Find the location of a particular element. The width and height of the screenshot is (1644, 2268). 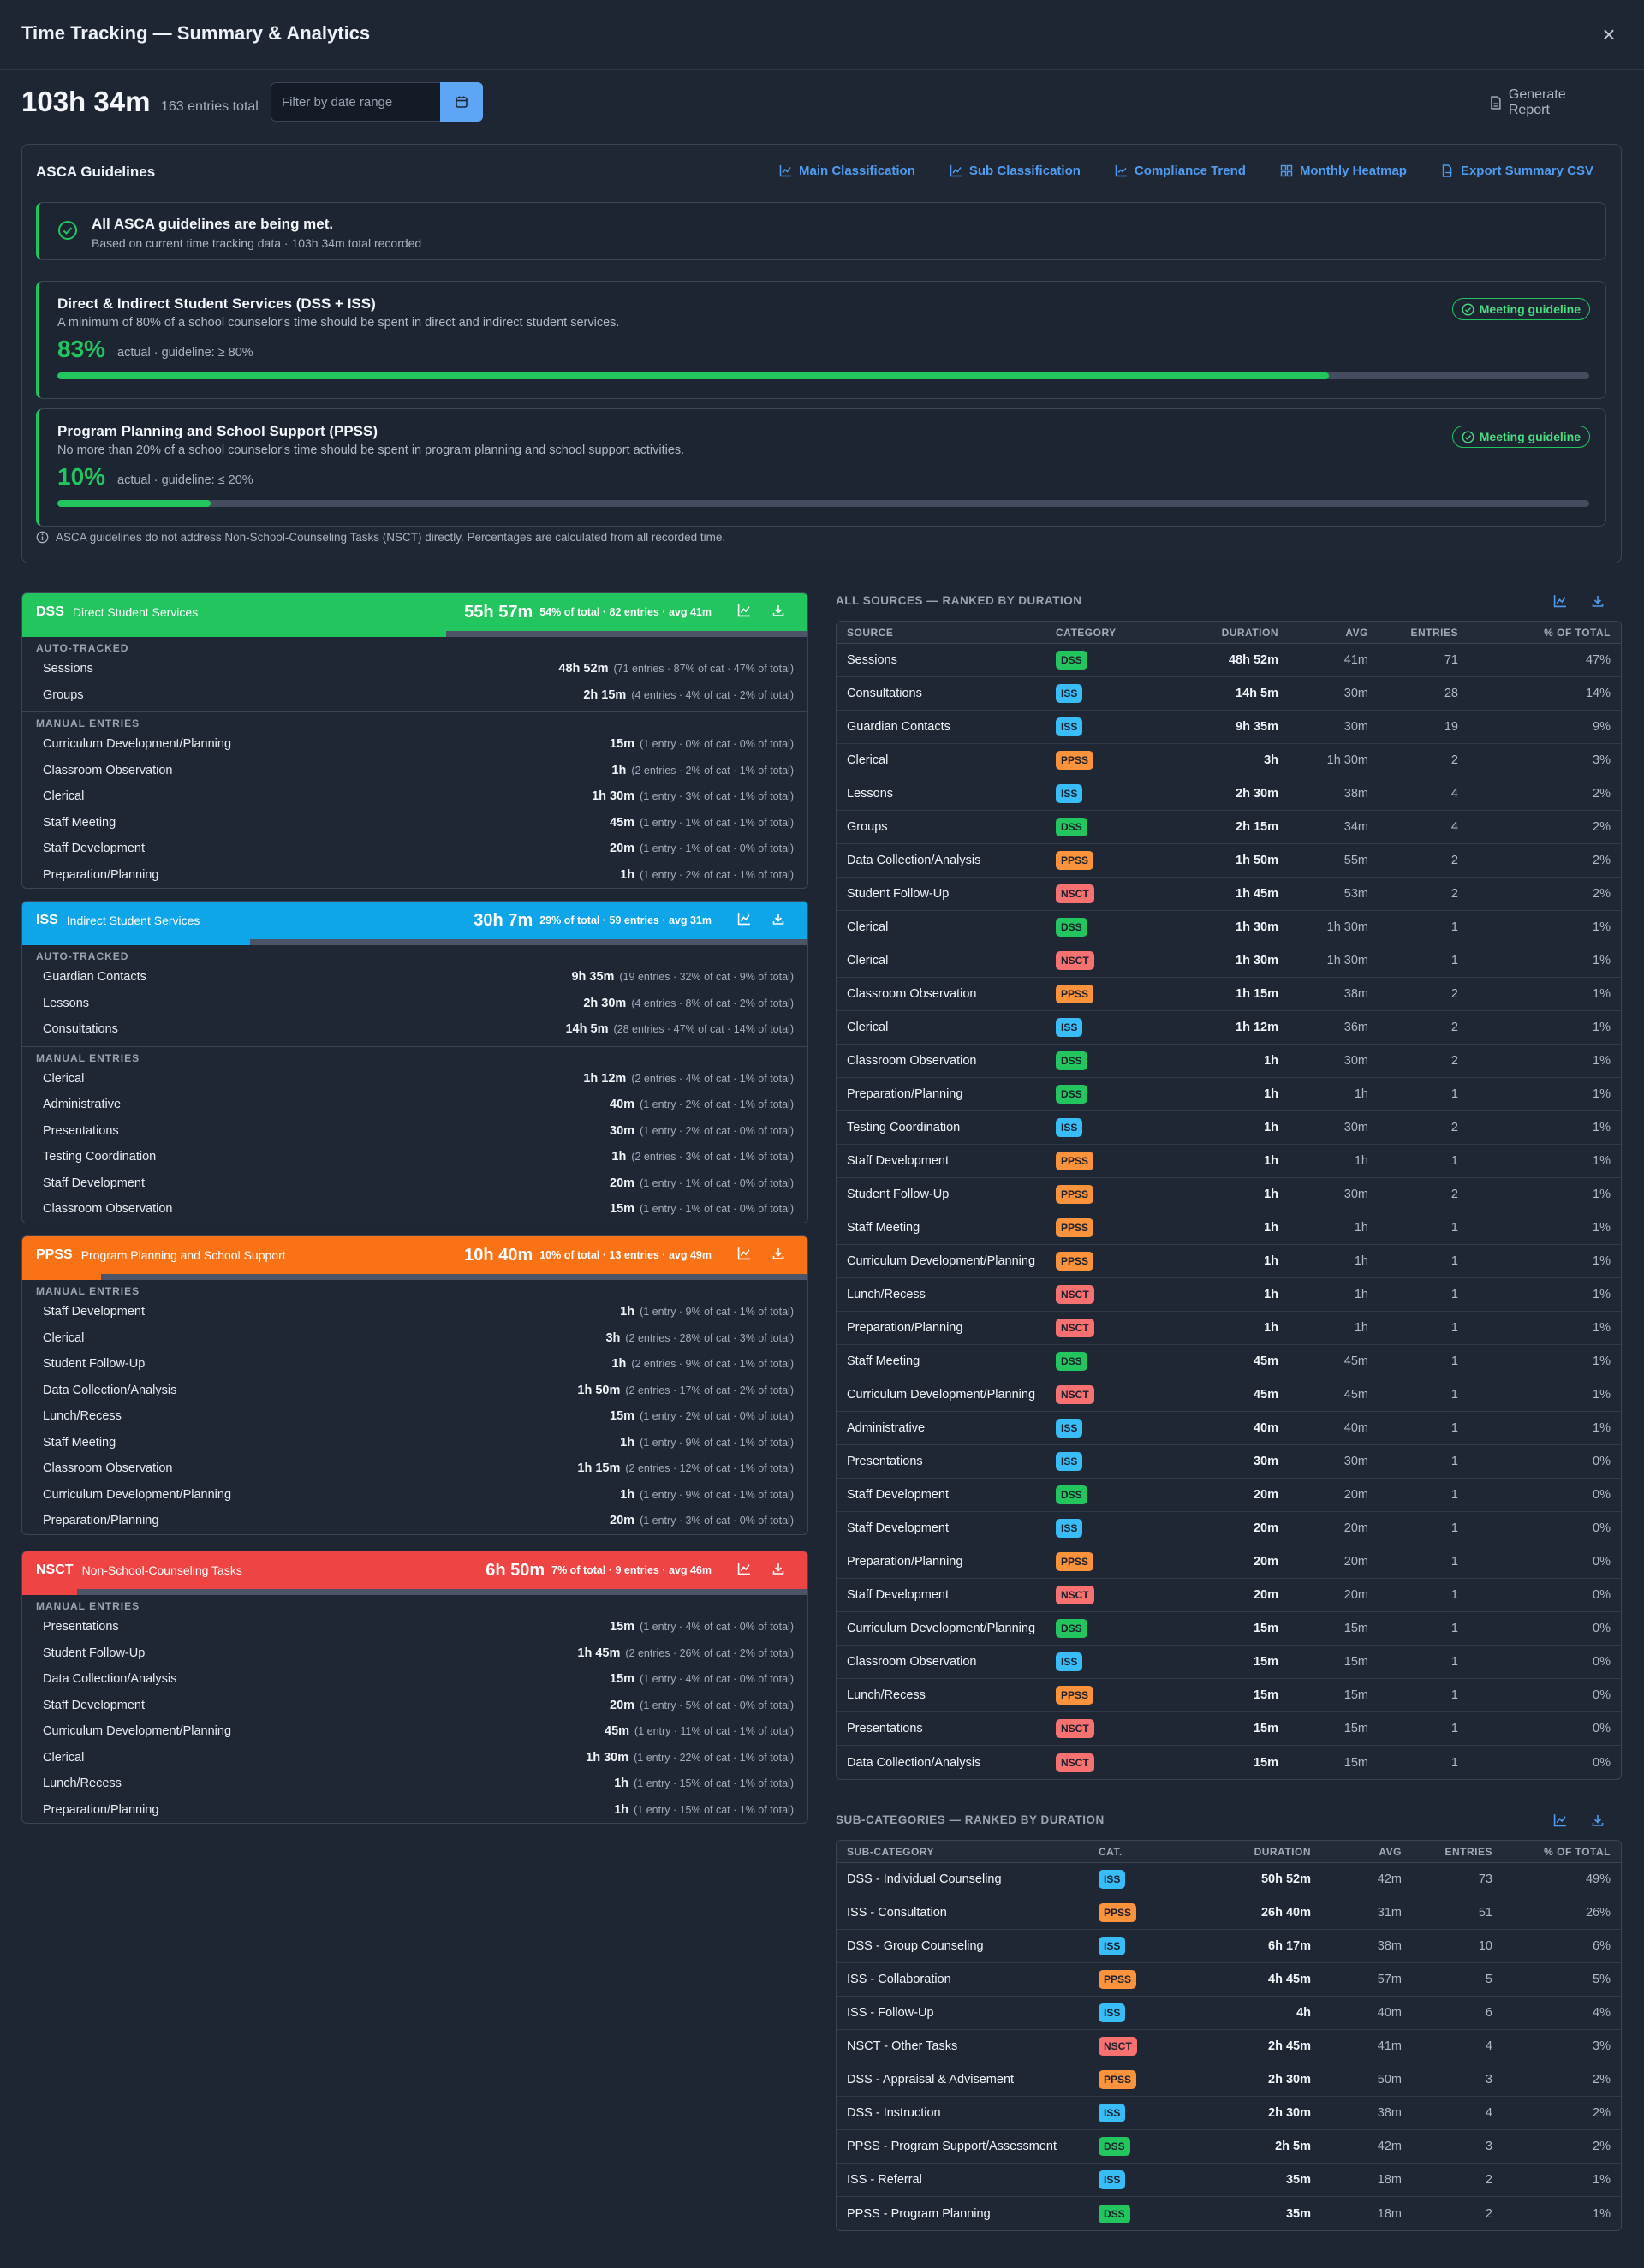

item-name: Staff Meeting is located at coordinates (79, 822).